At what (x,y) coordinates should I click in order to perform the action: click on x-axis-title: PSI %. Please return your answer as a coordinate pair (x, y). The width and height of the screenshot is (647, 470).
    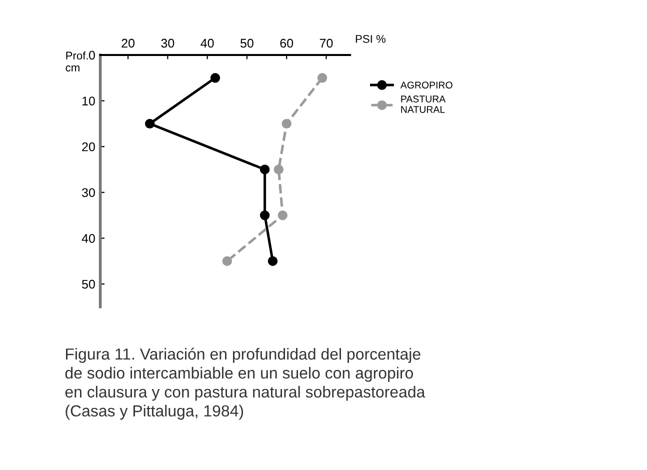
    Looking at the image, I should click on (371, 38).